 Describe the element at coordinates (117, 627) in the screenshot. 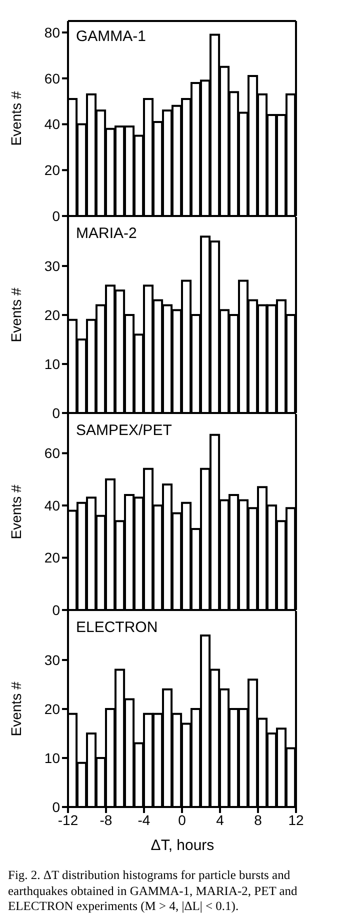

I see `annotation: ELECTRON` at that location.